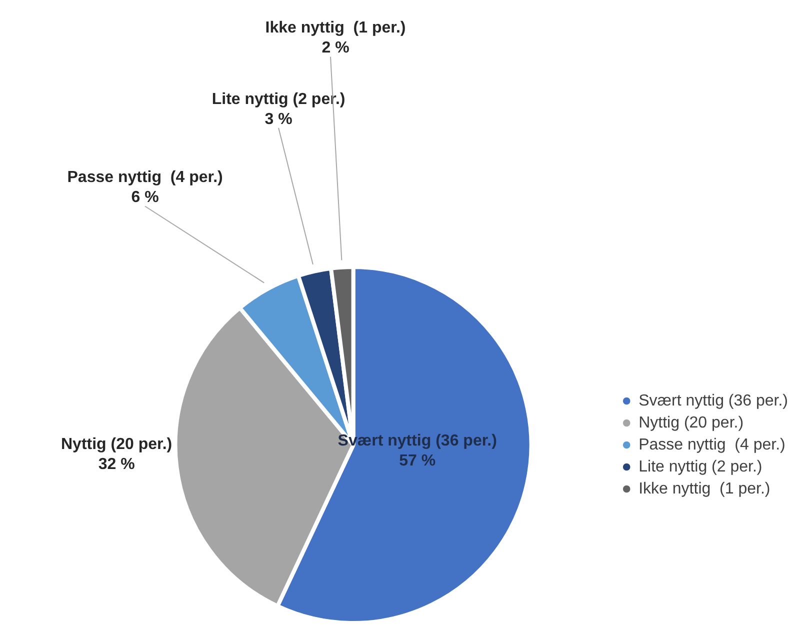 The image size is (808, 625). Describe the element at coordinates (335, 28) in the screenshot. I see `slice-label: Ikke nyttig (1 per.)` at that location.